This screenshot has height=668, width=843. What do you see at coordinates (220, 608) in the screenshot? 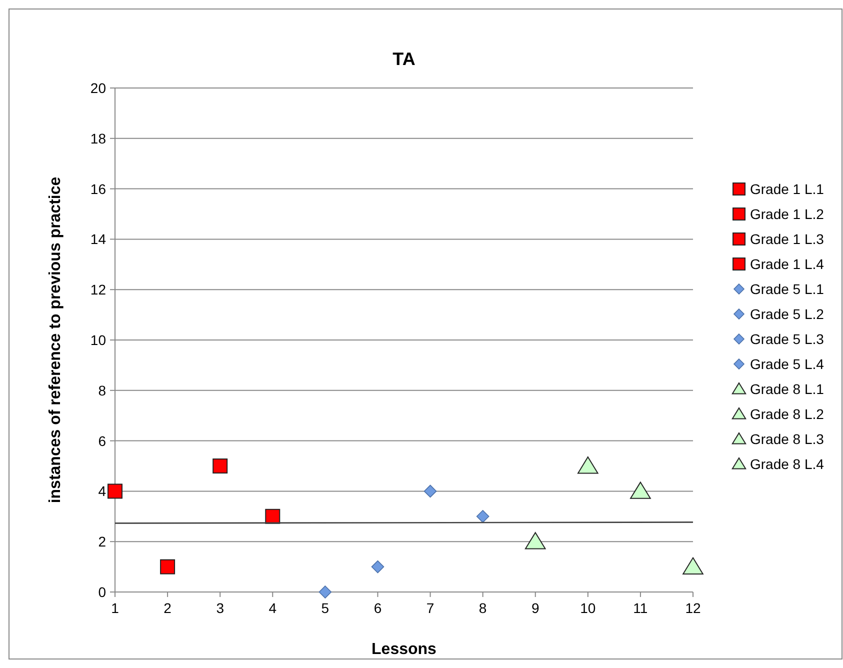
I see `x-tick-label: 3` at bounding box center [220, 608].